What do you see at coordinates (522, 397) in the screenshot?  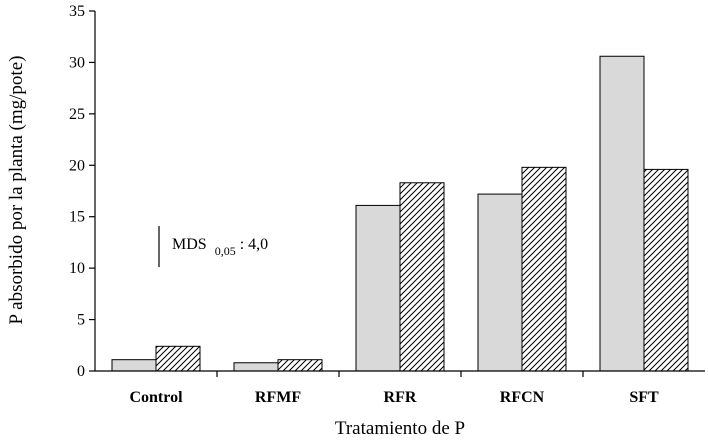 I see `x-category-label: RFCN` at bounding box center [522, 397].